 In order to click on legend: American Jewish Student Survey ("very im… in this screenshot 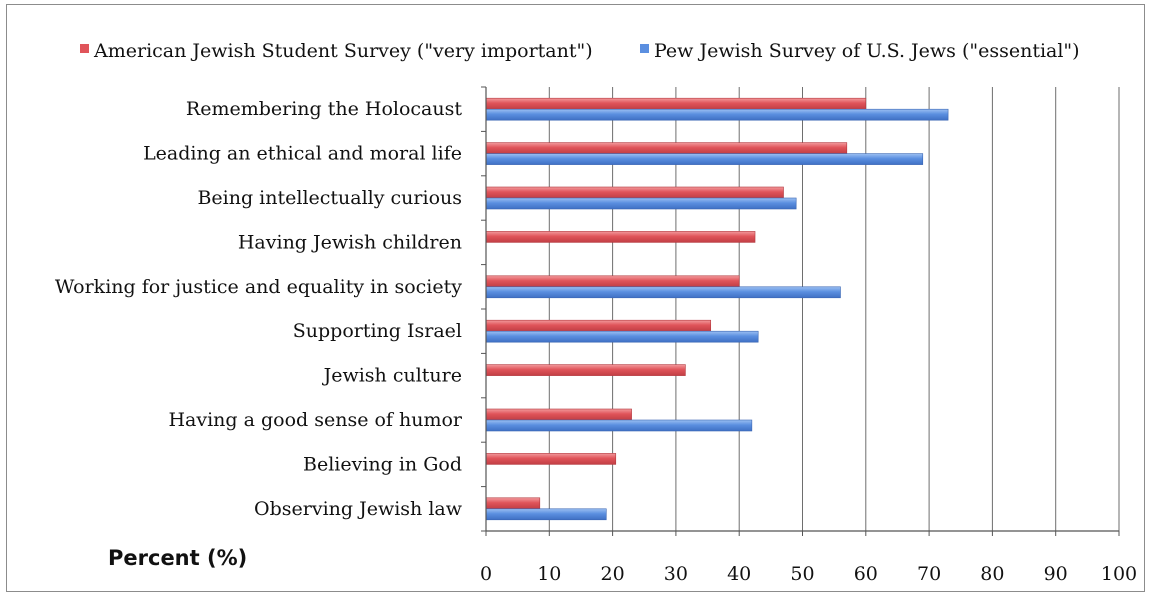, I will do `click(580, 51)`.